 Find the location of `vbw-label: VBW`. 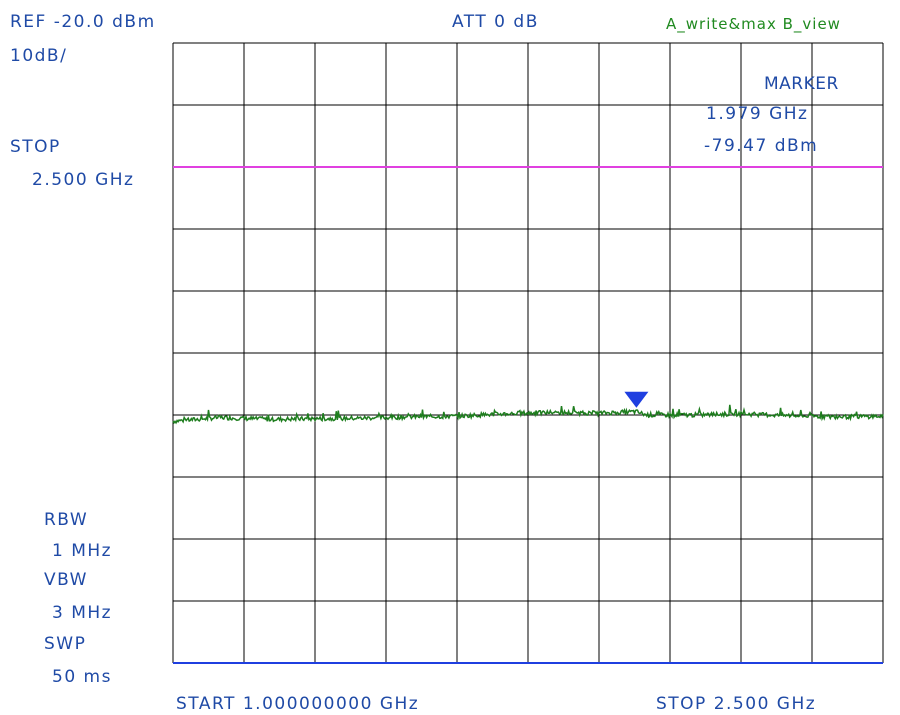

vbw-label: VBW is located at coordinates (66, 580).